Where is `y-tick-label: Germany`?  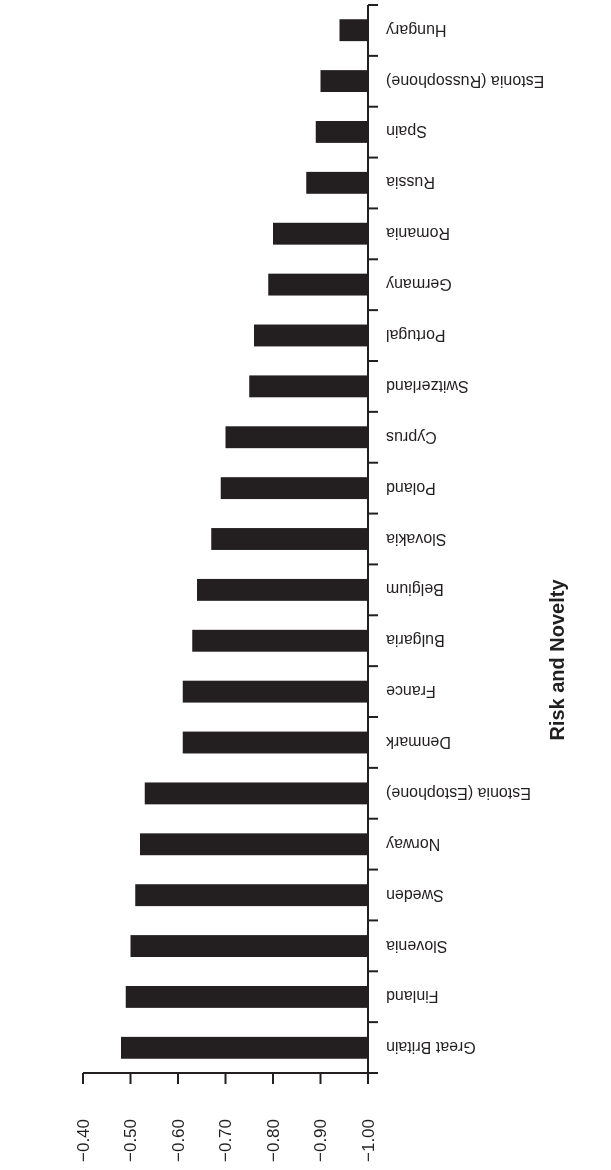 y-tick-label: Germany is located at coordinates (419, 285).